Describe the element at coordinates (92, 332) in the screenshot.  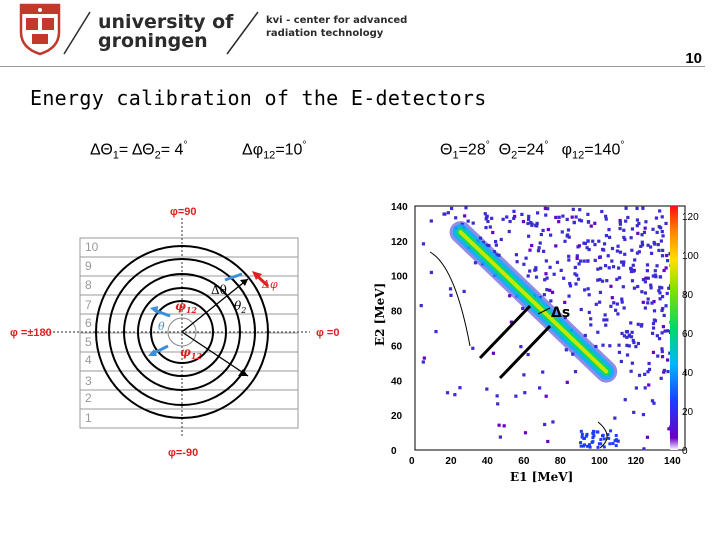
I see `strip-labels: 10 9 8 7 6 5 4 3 2 1` at that location.